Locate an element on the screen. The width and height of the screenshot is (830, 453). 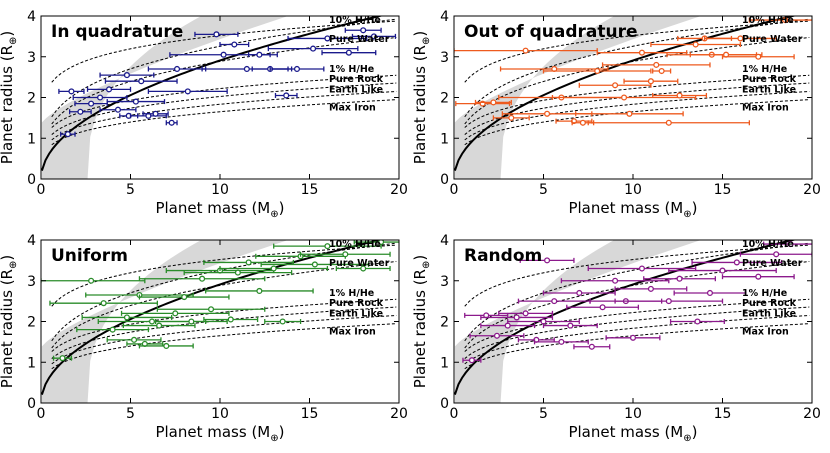
panel-title: Random is located at coordinates (503, 256).